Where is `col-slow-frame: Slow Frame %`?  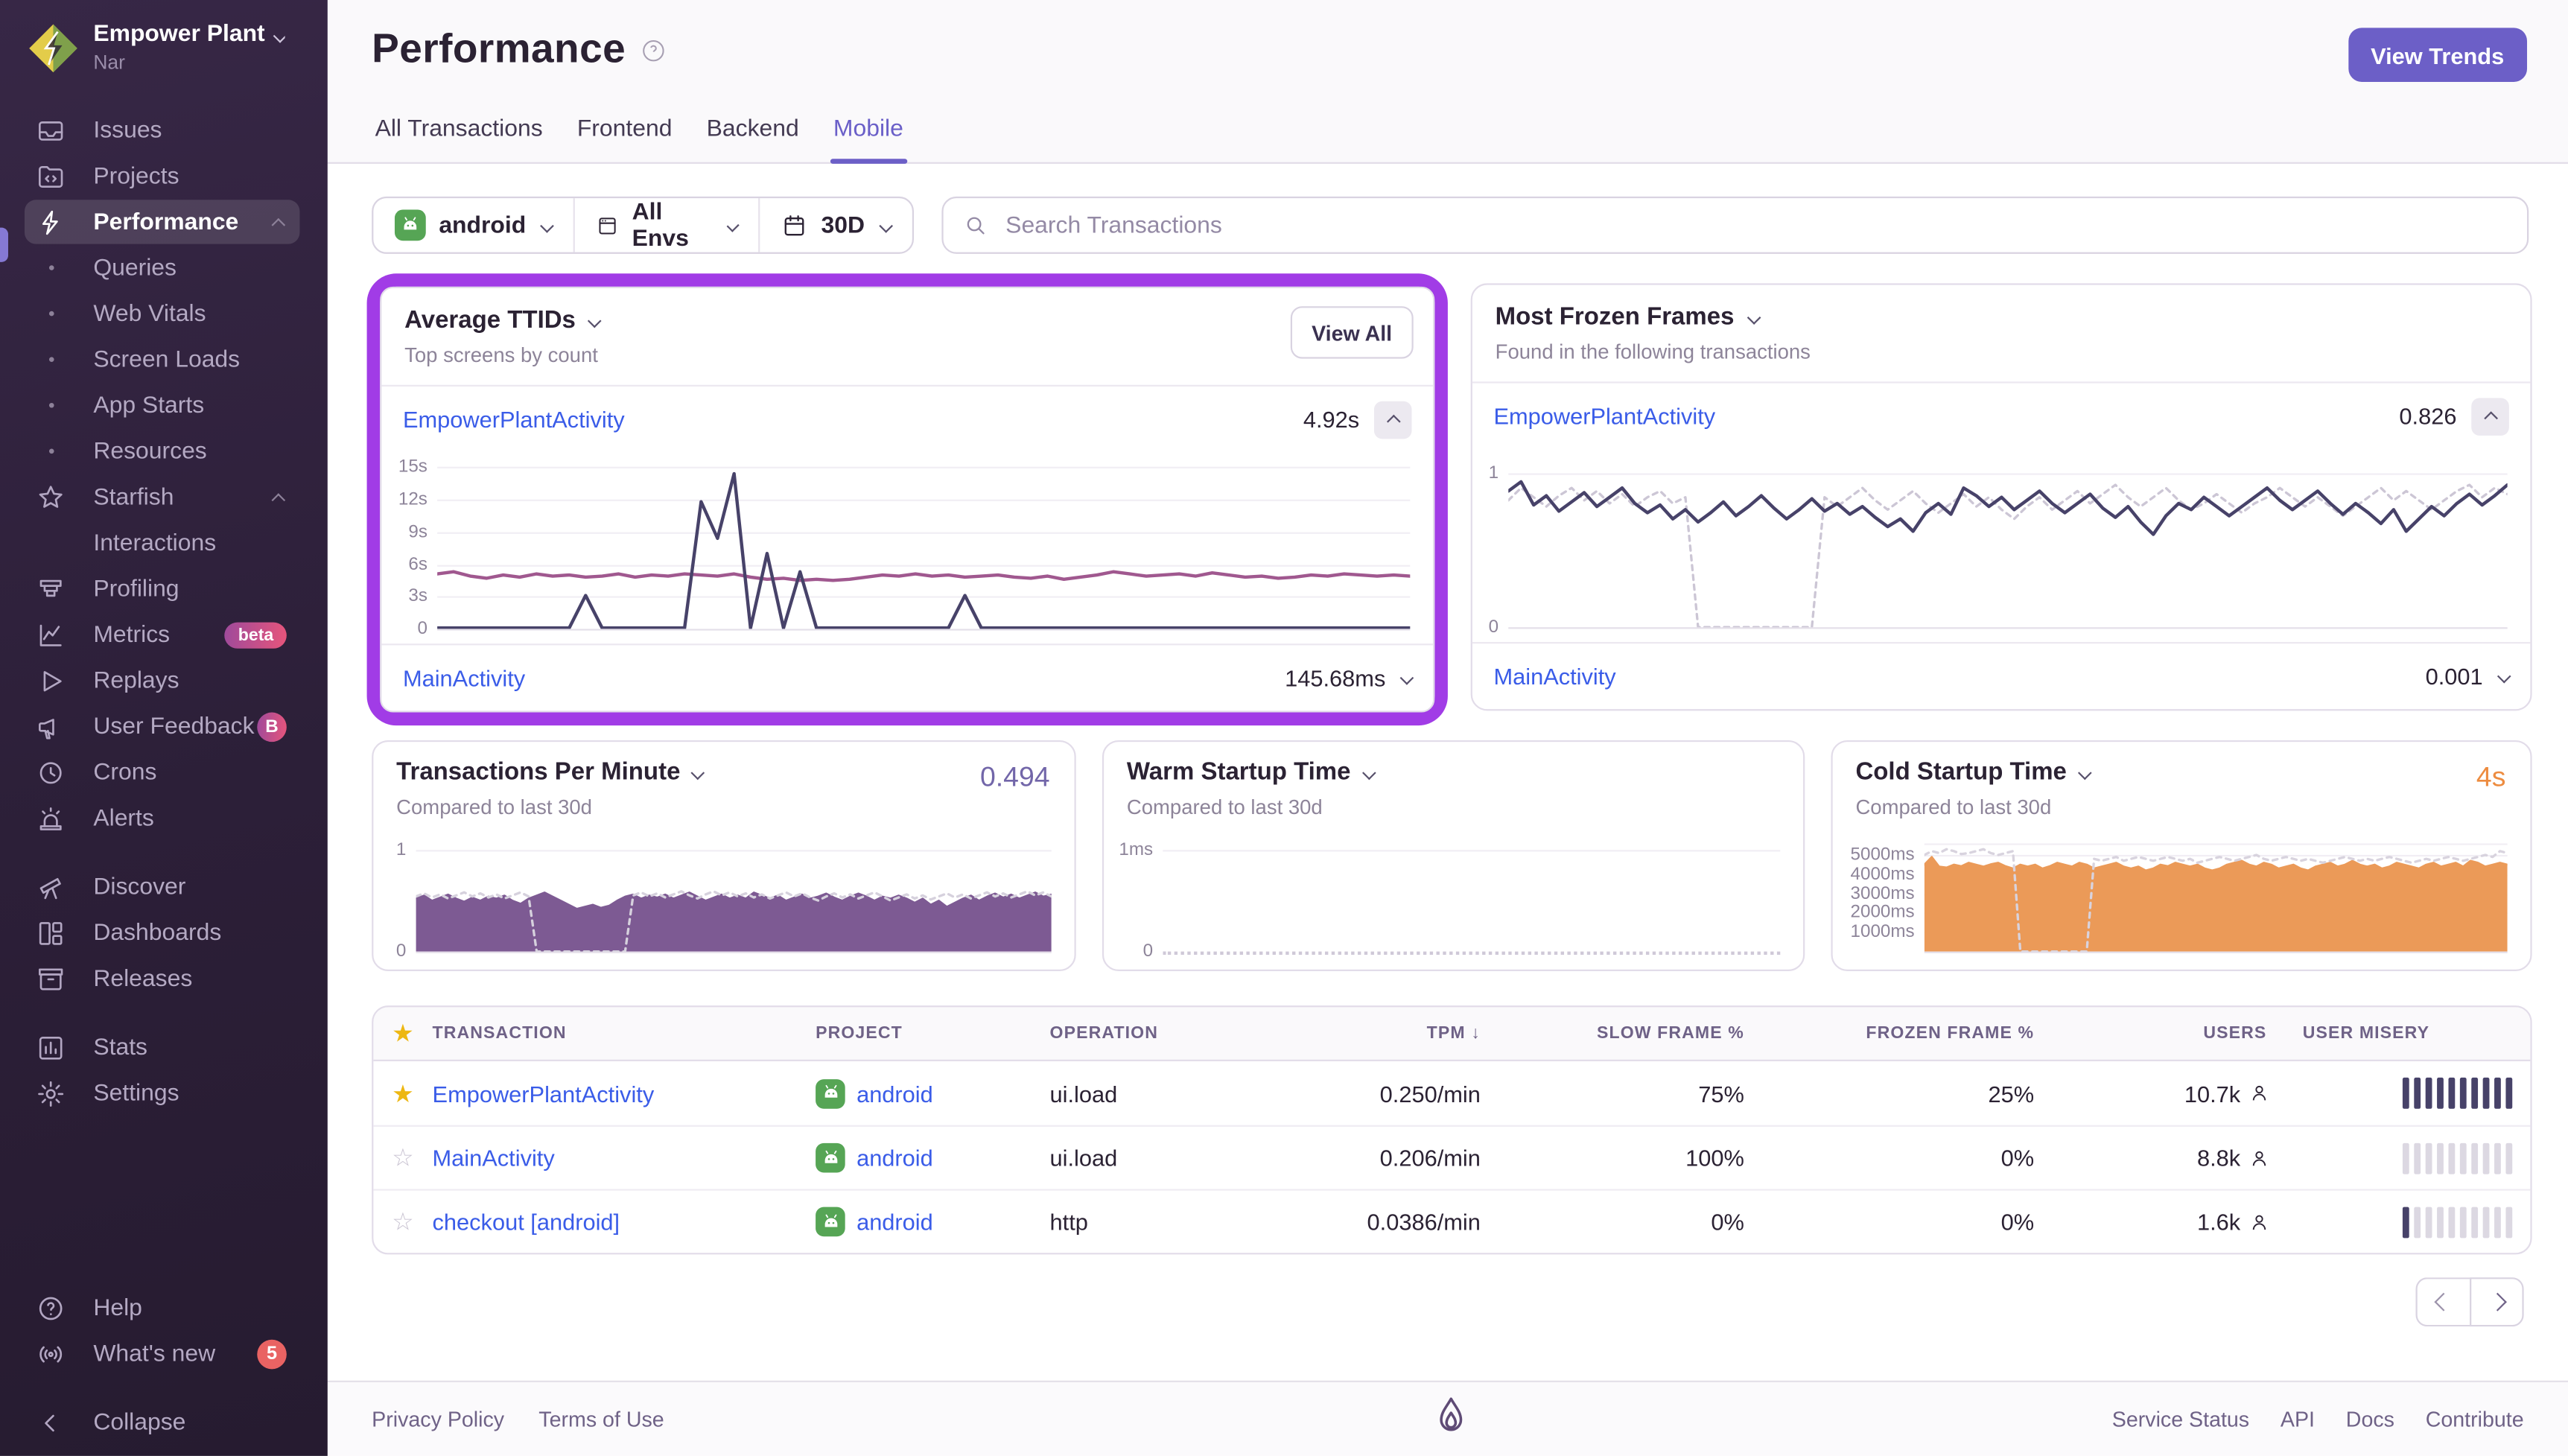
col-slow-frame: Slow Frame % is located at coordinates (1671, 1033).